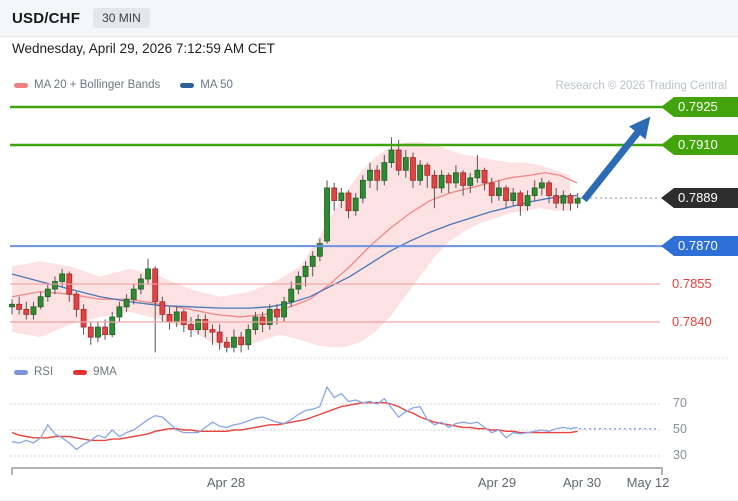 This screenshot has height=501, width=738. Describe the element at coordinates (369, 18) in the screenshot. I see `header-bar: USD/CHF 30 MIN` at that location.